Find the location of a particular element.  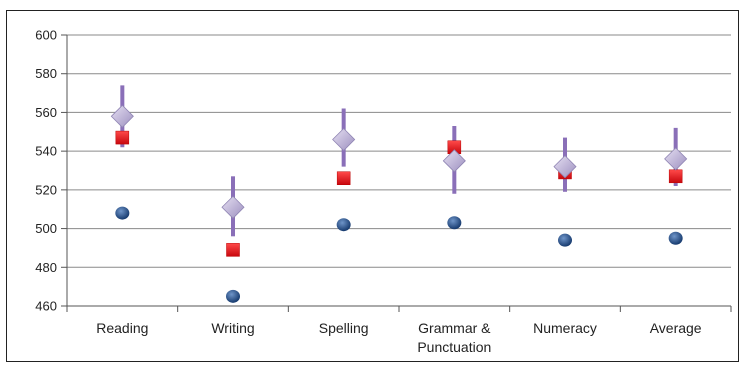

y-tick-label: 580 is located at coordinates (46, 73).